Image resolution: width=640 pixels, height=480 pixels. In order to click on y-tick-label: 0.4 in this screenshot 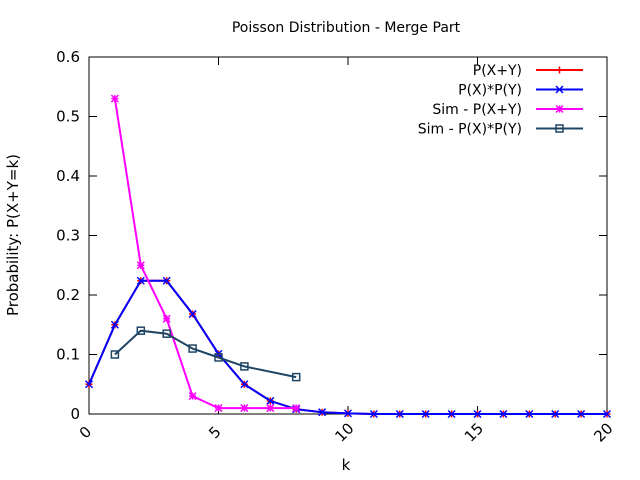, I will do `click(68, 176)`.